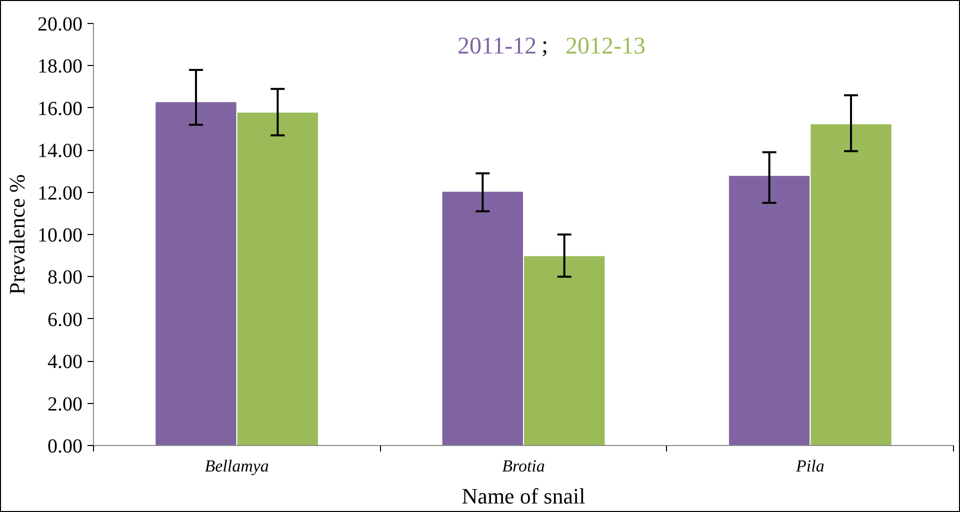 Image resolution: width=960 pixels, height=512 pixels. I want to click on y-tick-label: 12.00, so click(60, 193).